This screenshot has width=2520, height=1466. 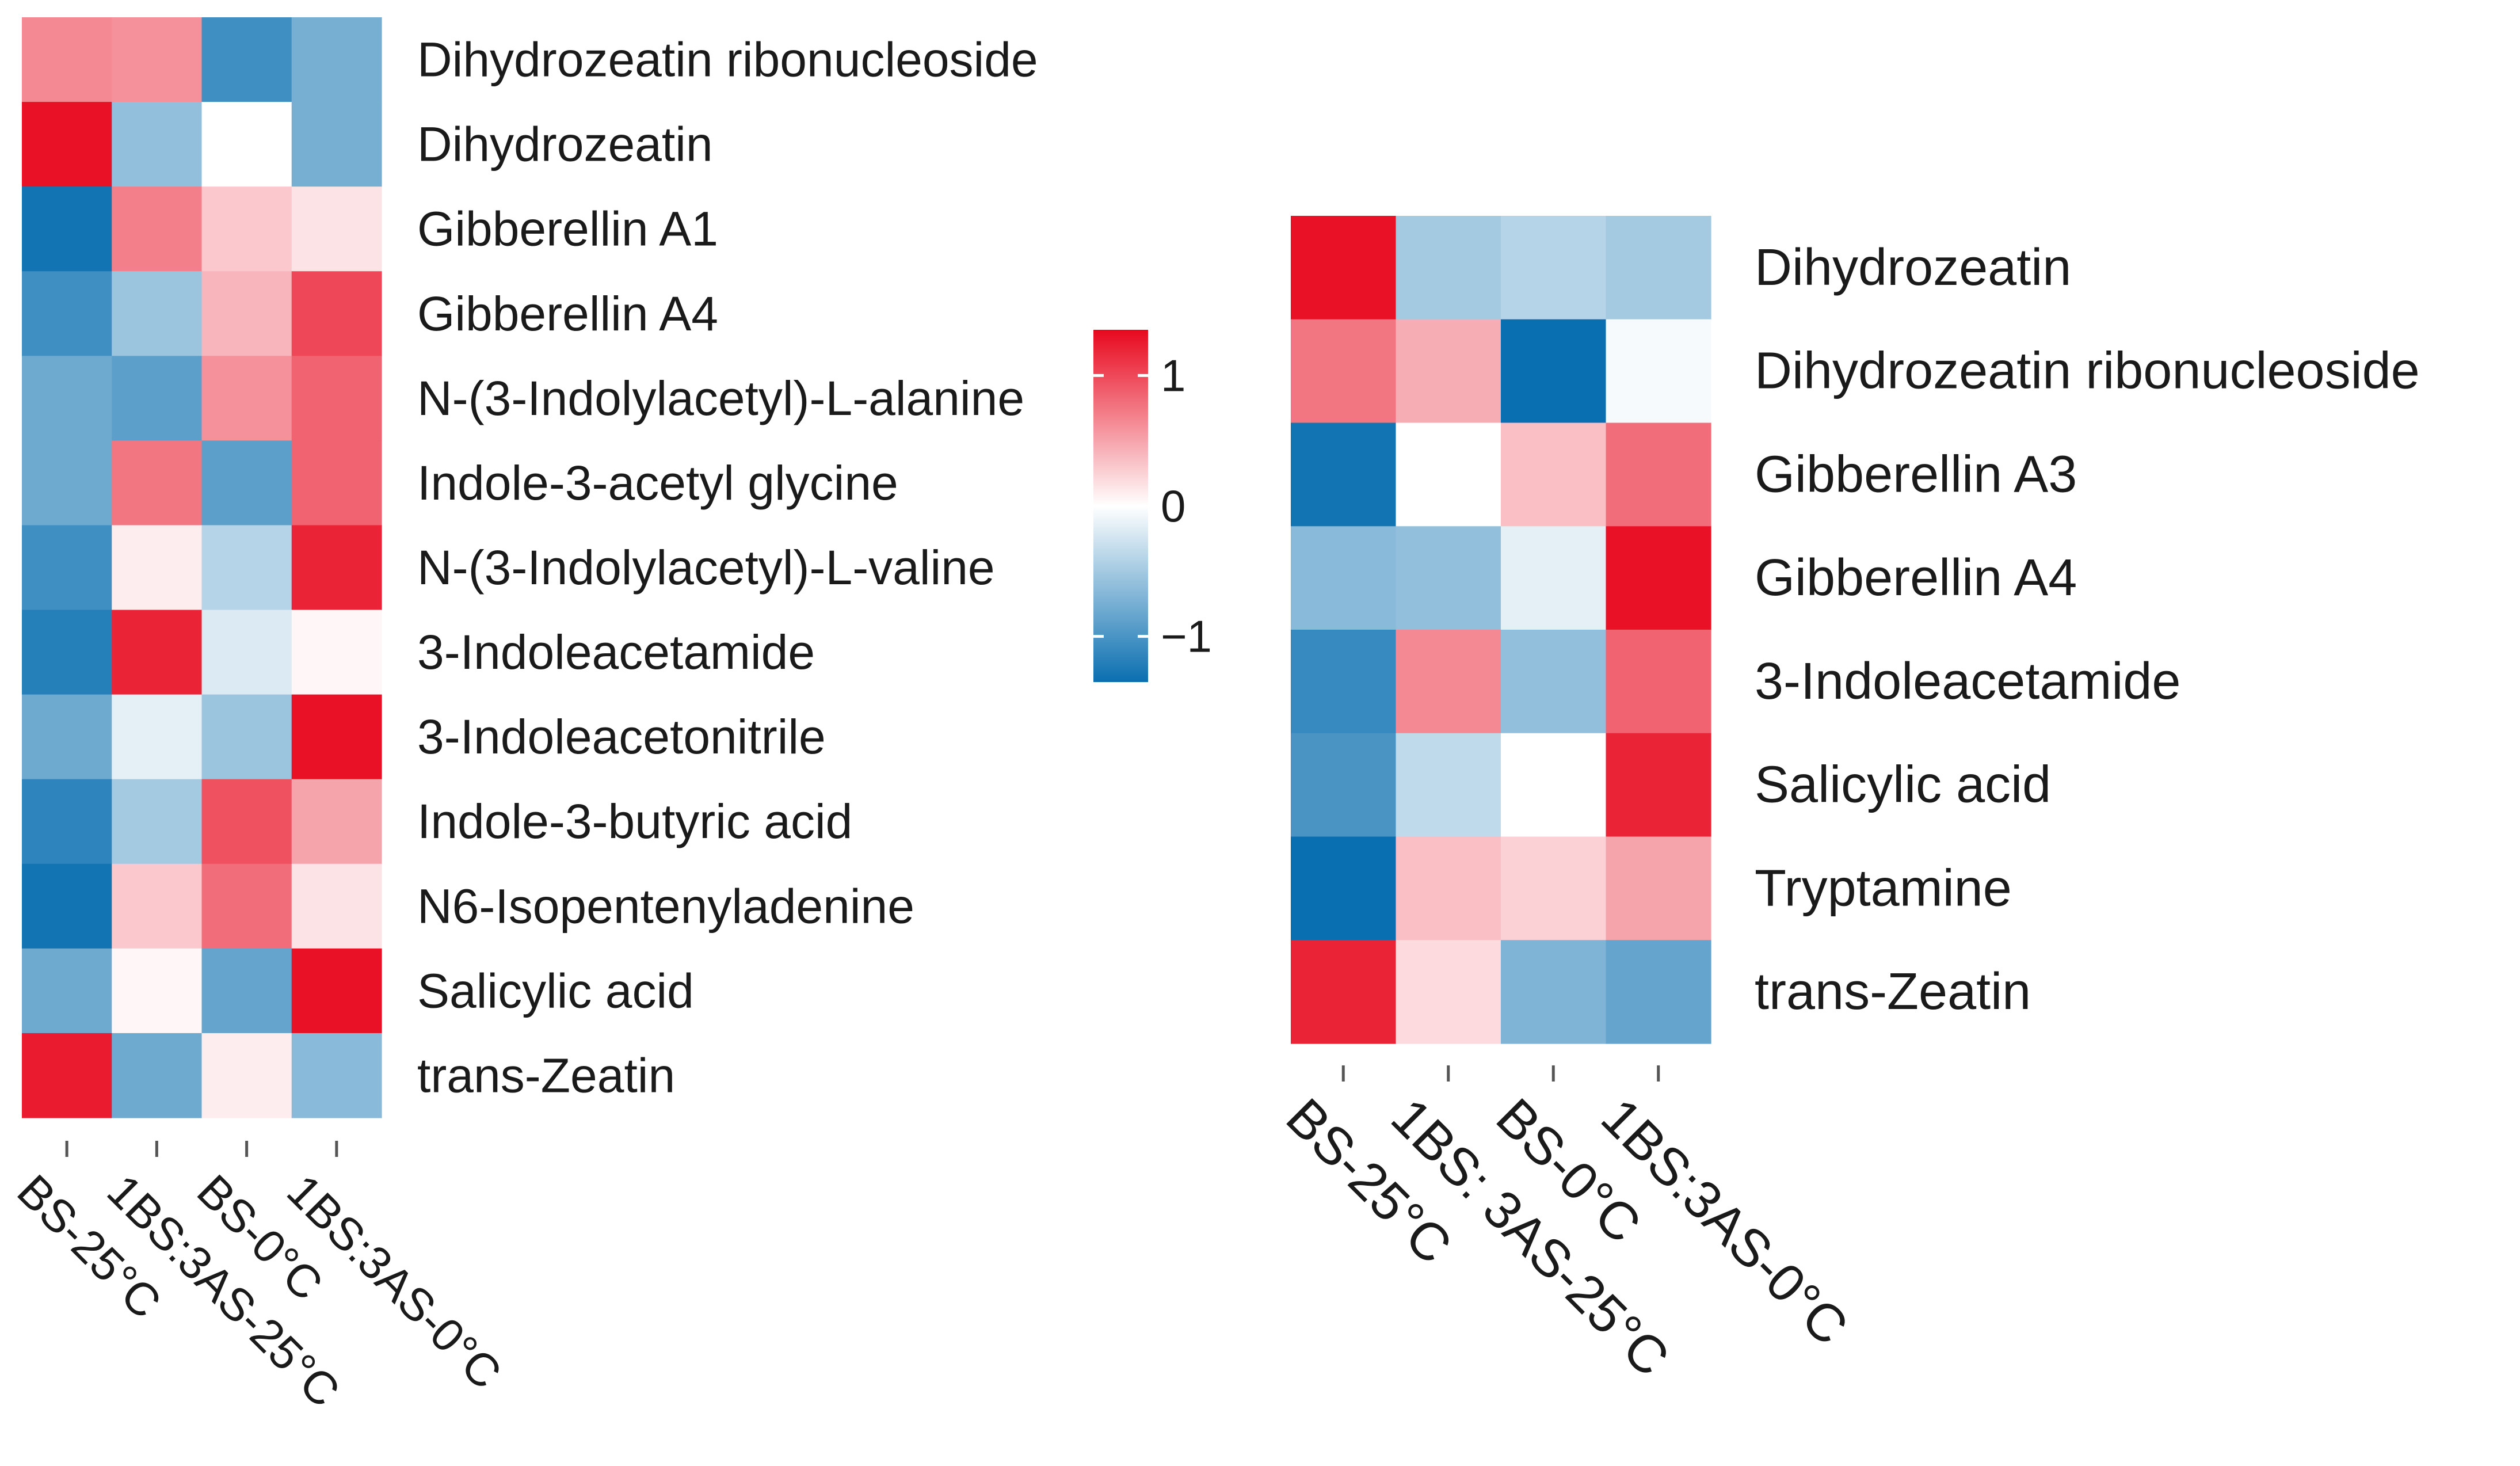 I want to click on right-cell-3-indoleacetamide-col1, so click(x=1344, y=682).